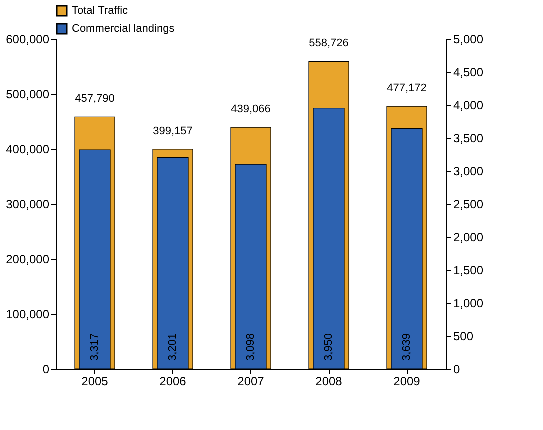 This screenshot has width=543, height=430. Describe the element at coordinates (28, 95) in the screenshot. I see `y-tick-label: 500,000` at that location.